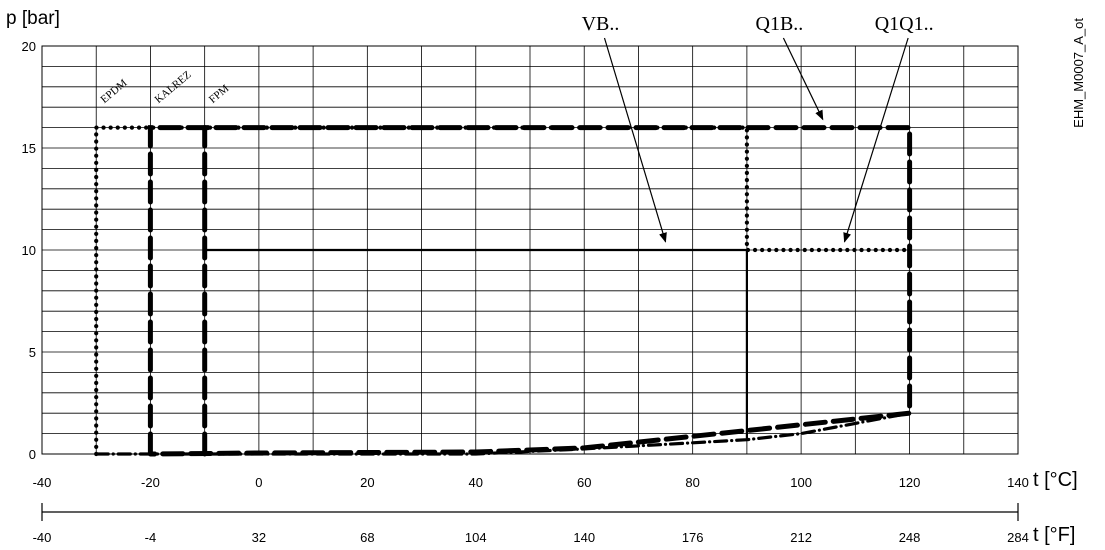 The height and width of the screenshot is (550, 1105). What do you see at coordinates (150, 482) in the screenshot?
I see `x-tick-label: -20` at bounding box center [150, 482].